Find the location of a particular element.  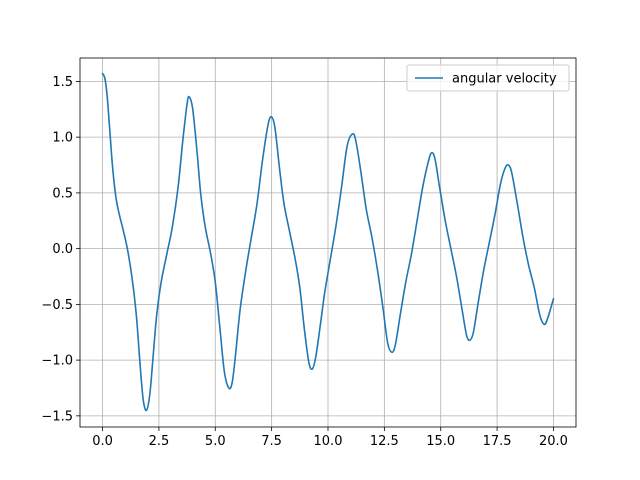

x-tick-label: 0.0 is located at coordinates (102, 441).